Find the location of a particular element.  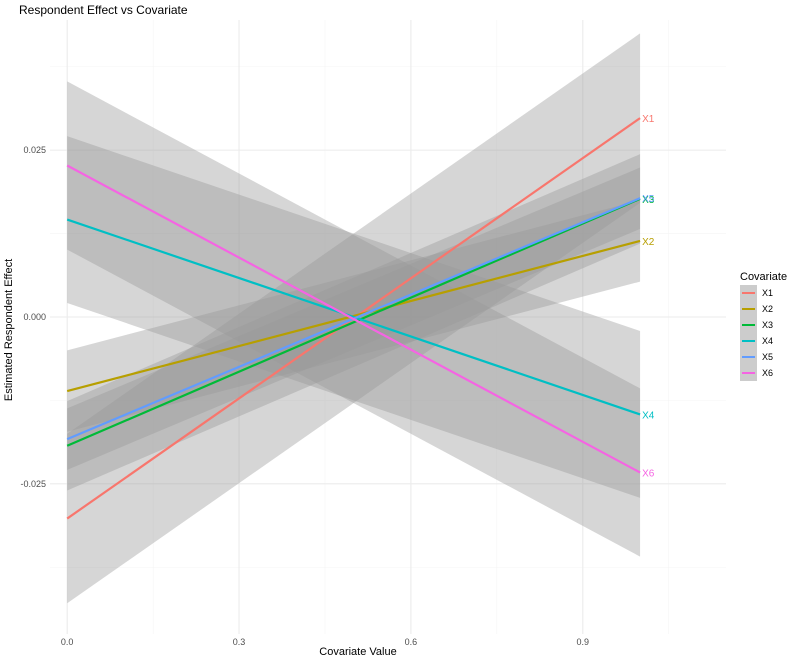

y-tick-label: 0.000 is located at coordinates (34, 317).